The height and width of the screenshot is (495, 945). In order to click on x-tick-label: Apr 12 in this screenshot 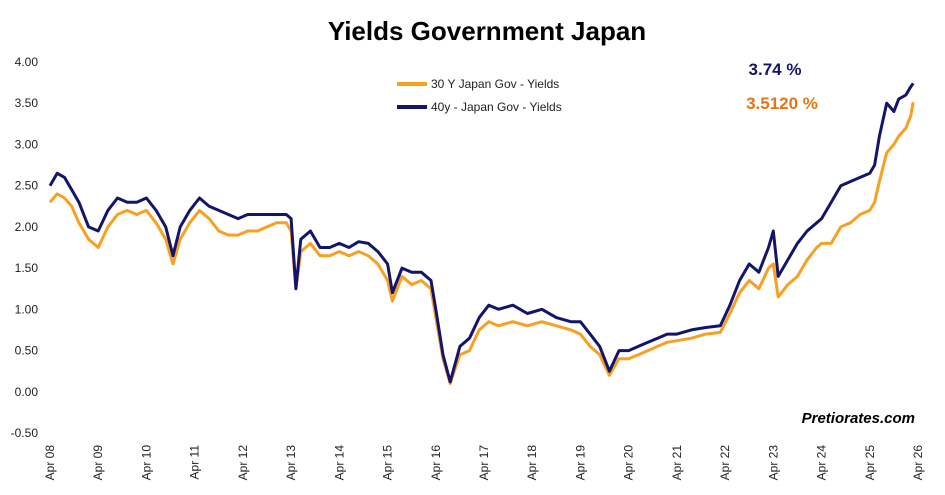, I will do `click(243, 463)`.